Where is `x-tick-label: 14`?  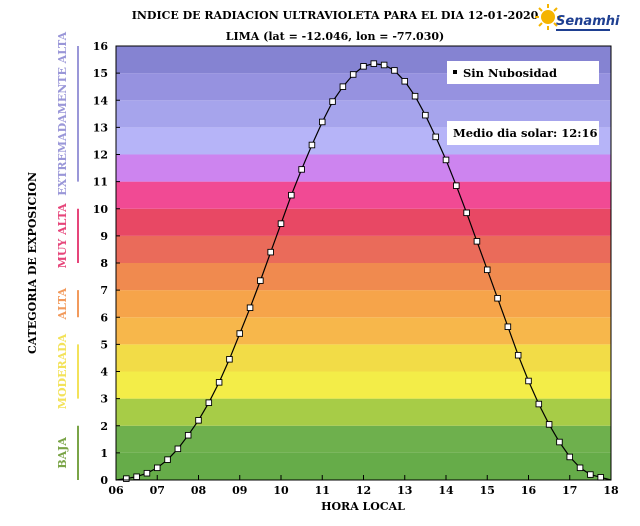
x-tick-label: 14 is located at coordinates (446, 490).